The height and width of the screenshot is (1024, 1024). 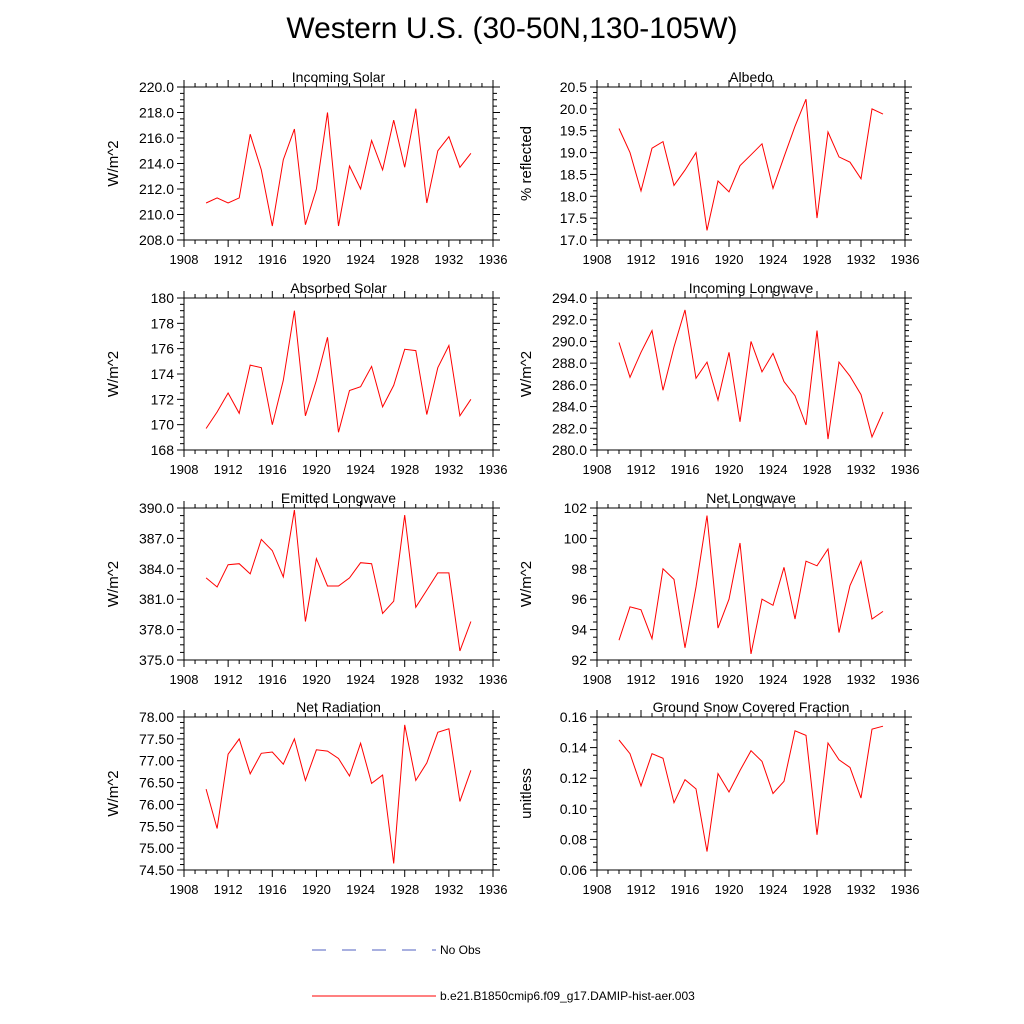 What do you see at coordinates (573, 196) in the screenshot?
I see `y-tick-label: 18.0` at bounding box center [573, 196].